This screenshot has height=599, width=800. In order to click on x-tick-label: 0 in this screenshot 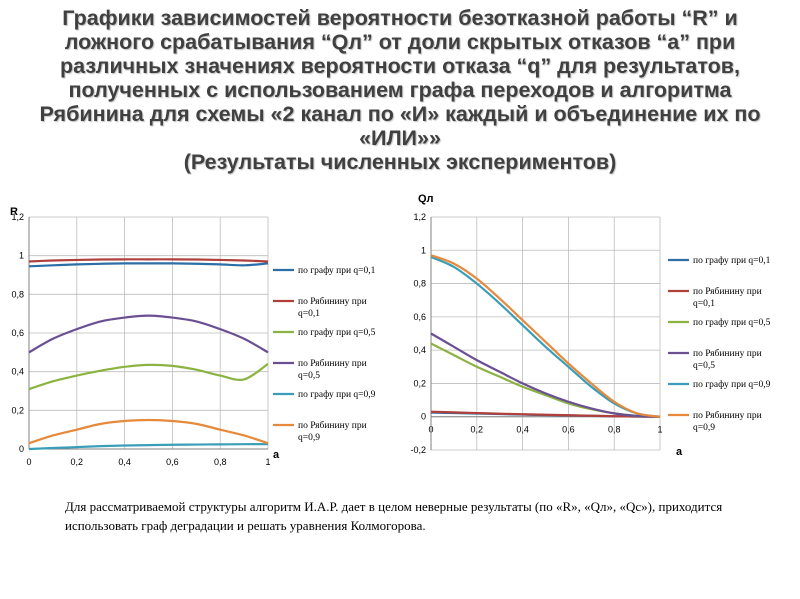, I will do `click(28, 462)`.